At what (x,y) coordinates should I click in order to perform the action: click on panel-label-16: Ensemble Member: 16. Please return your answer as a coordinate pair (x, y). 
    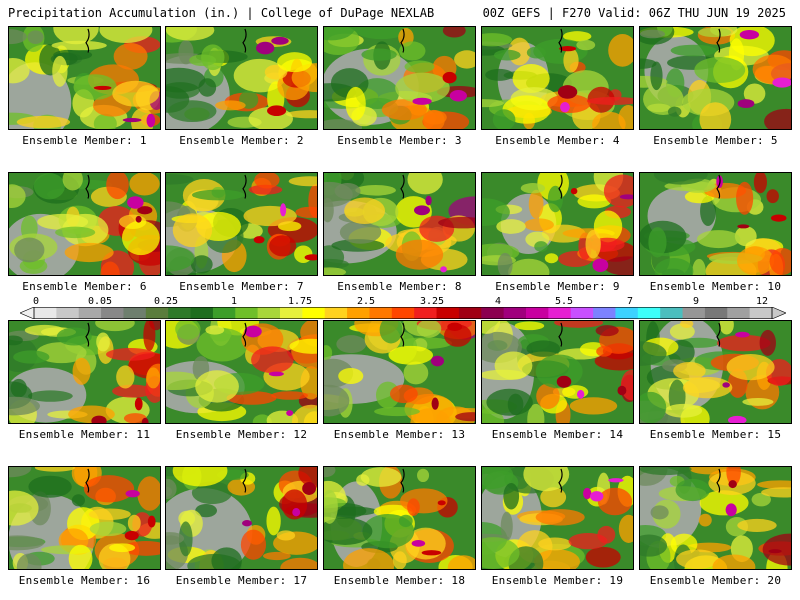
    Looking at the image, I should click on (84, 580).